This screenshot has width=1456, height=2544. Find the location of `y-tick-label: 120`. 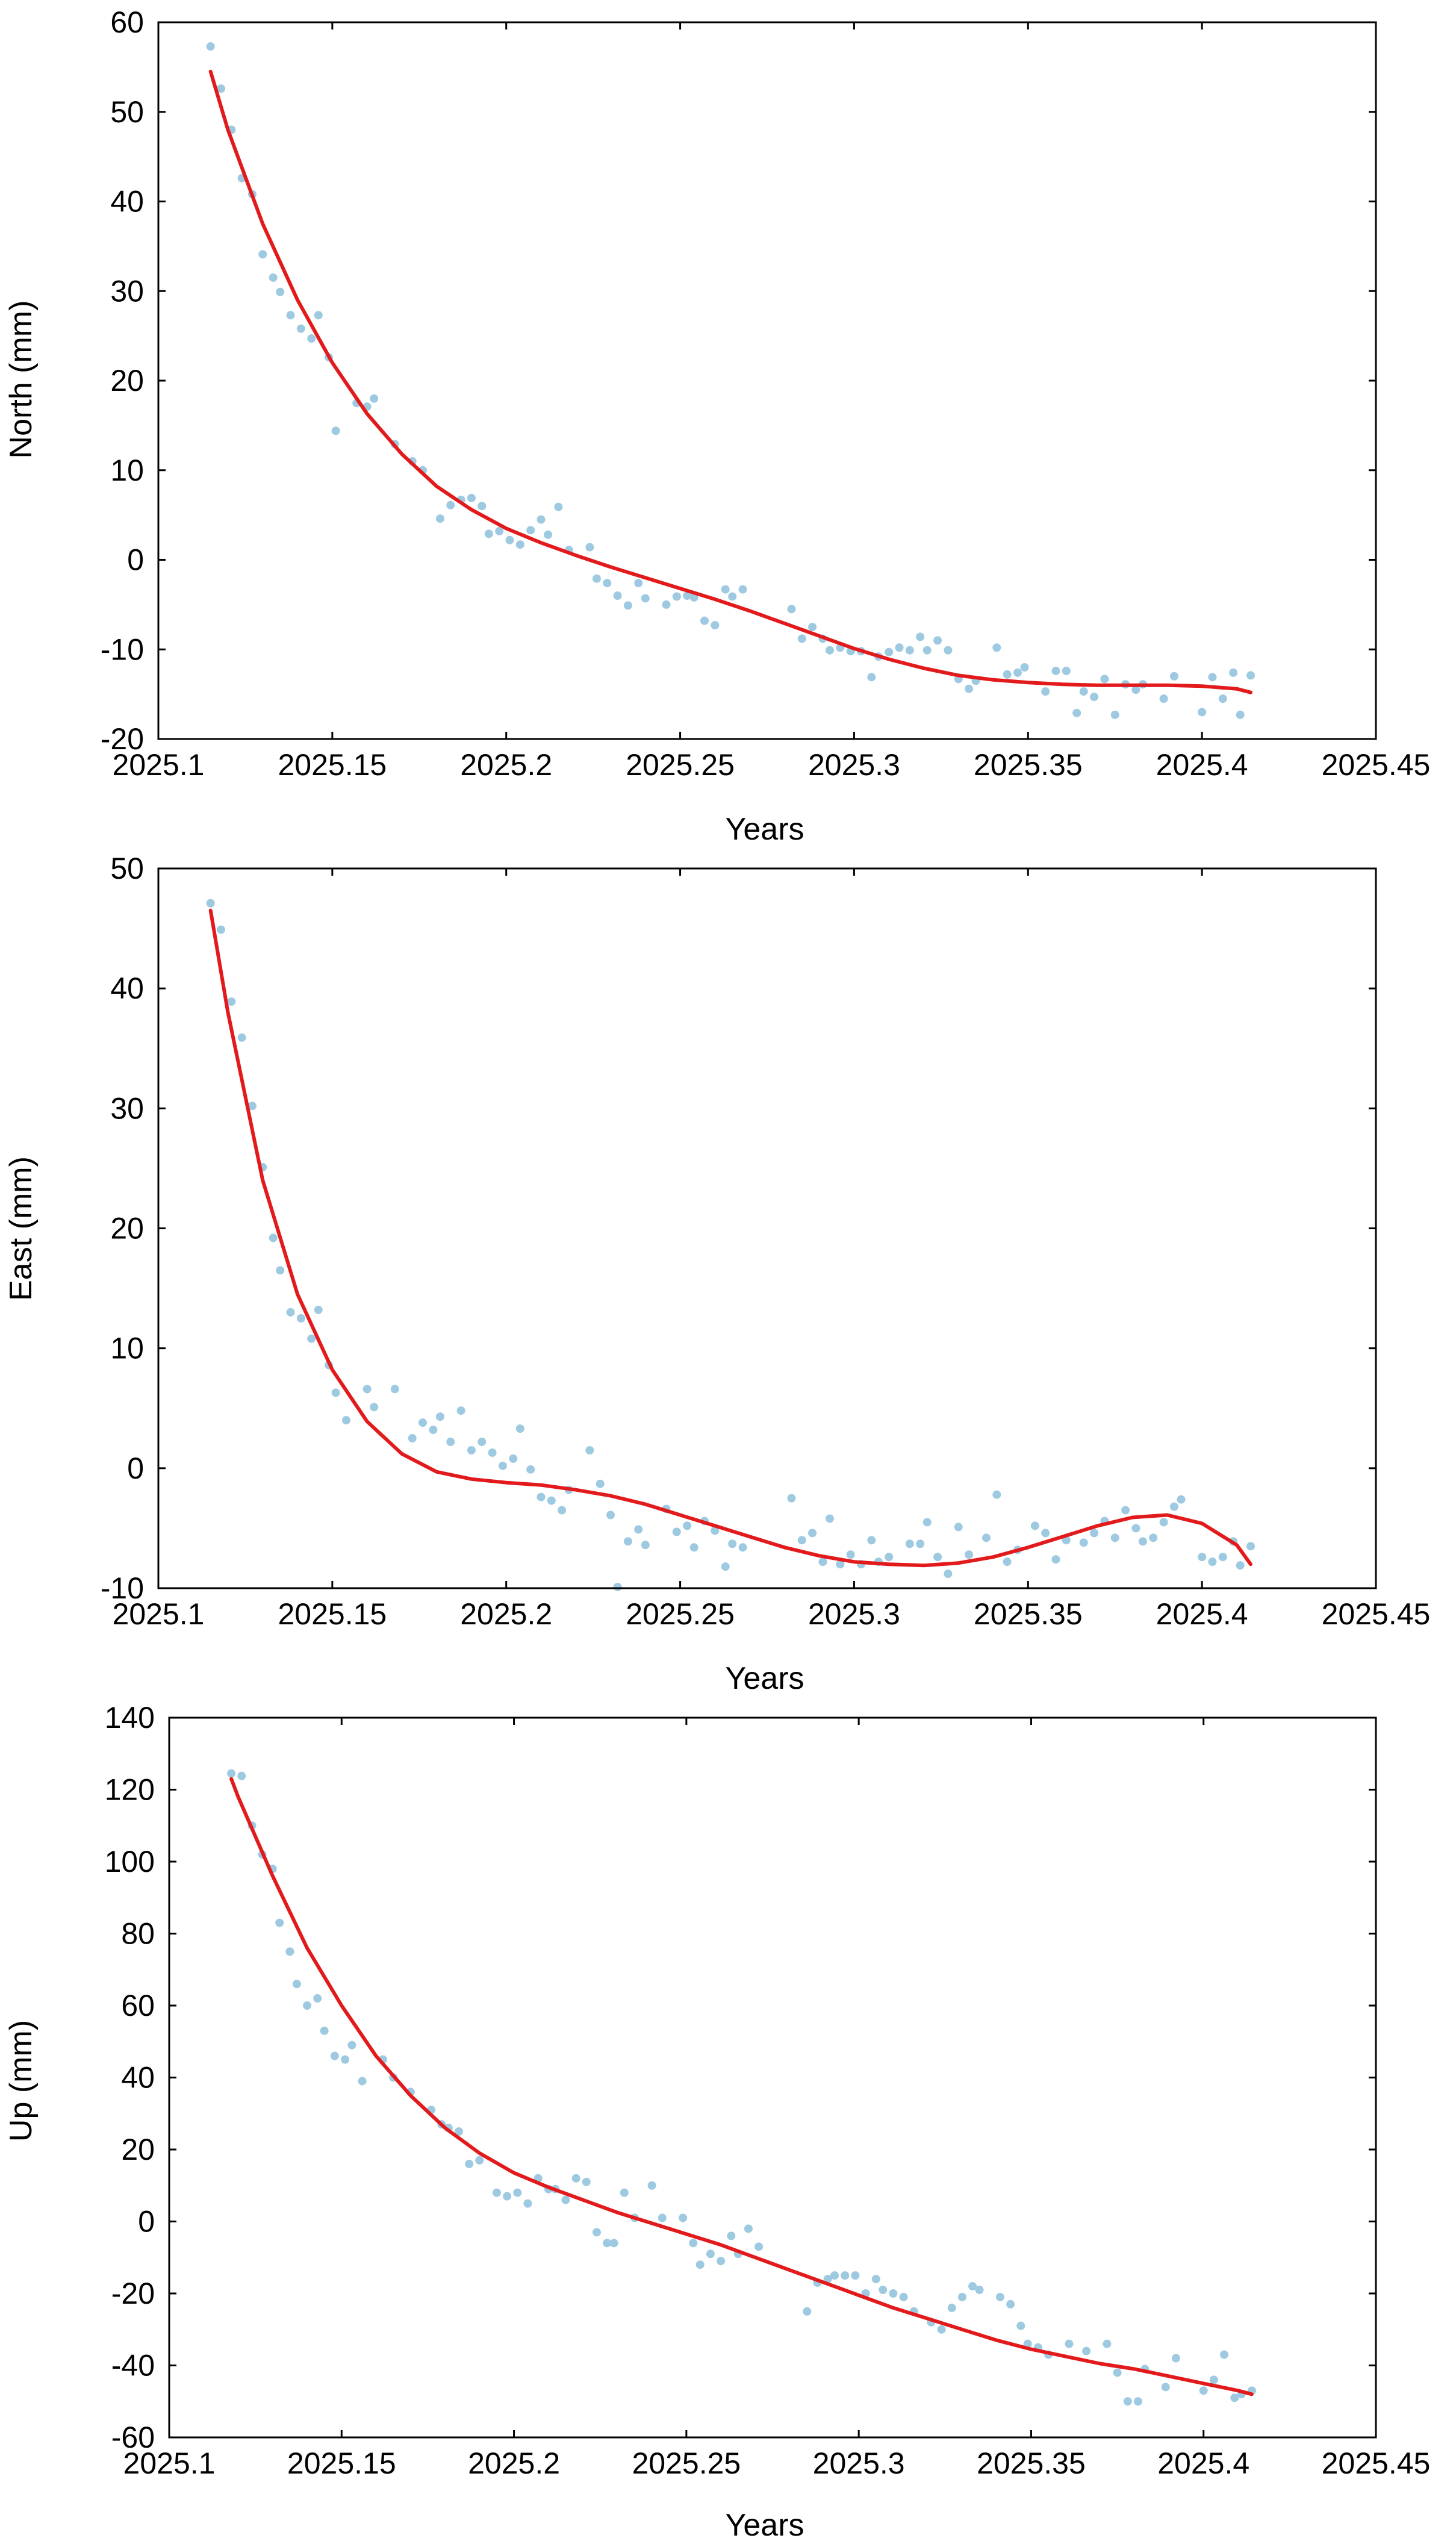

y-tick-label: 120 is located at coordinates (130, 1790).